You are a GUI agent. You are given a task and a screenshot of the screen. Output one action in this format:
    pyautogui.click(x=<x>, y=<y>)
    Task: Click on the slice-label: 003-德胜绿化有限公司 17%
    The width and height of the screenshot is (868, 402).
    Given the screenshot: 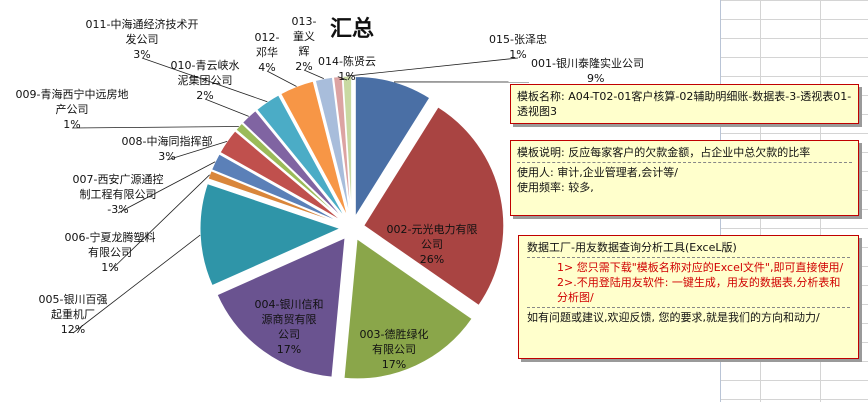 What is the action you would take?
    pyautogui.click(x=394, y=349)
    